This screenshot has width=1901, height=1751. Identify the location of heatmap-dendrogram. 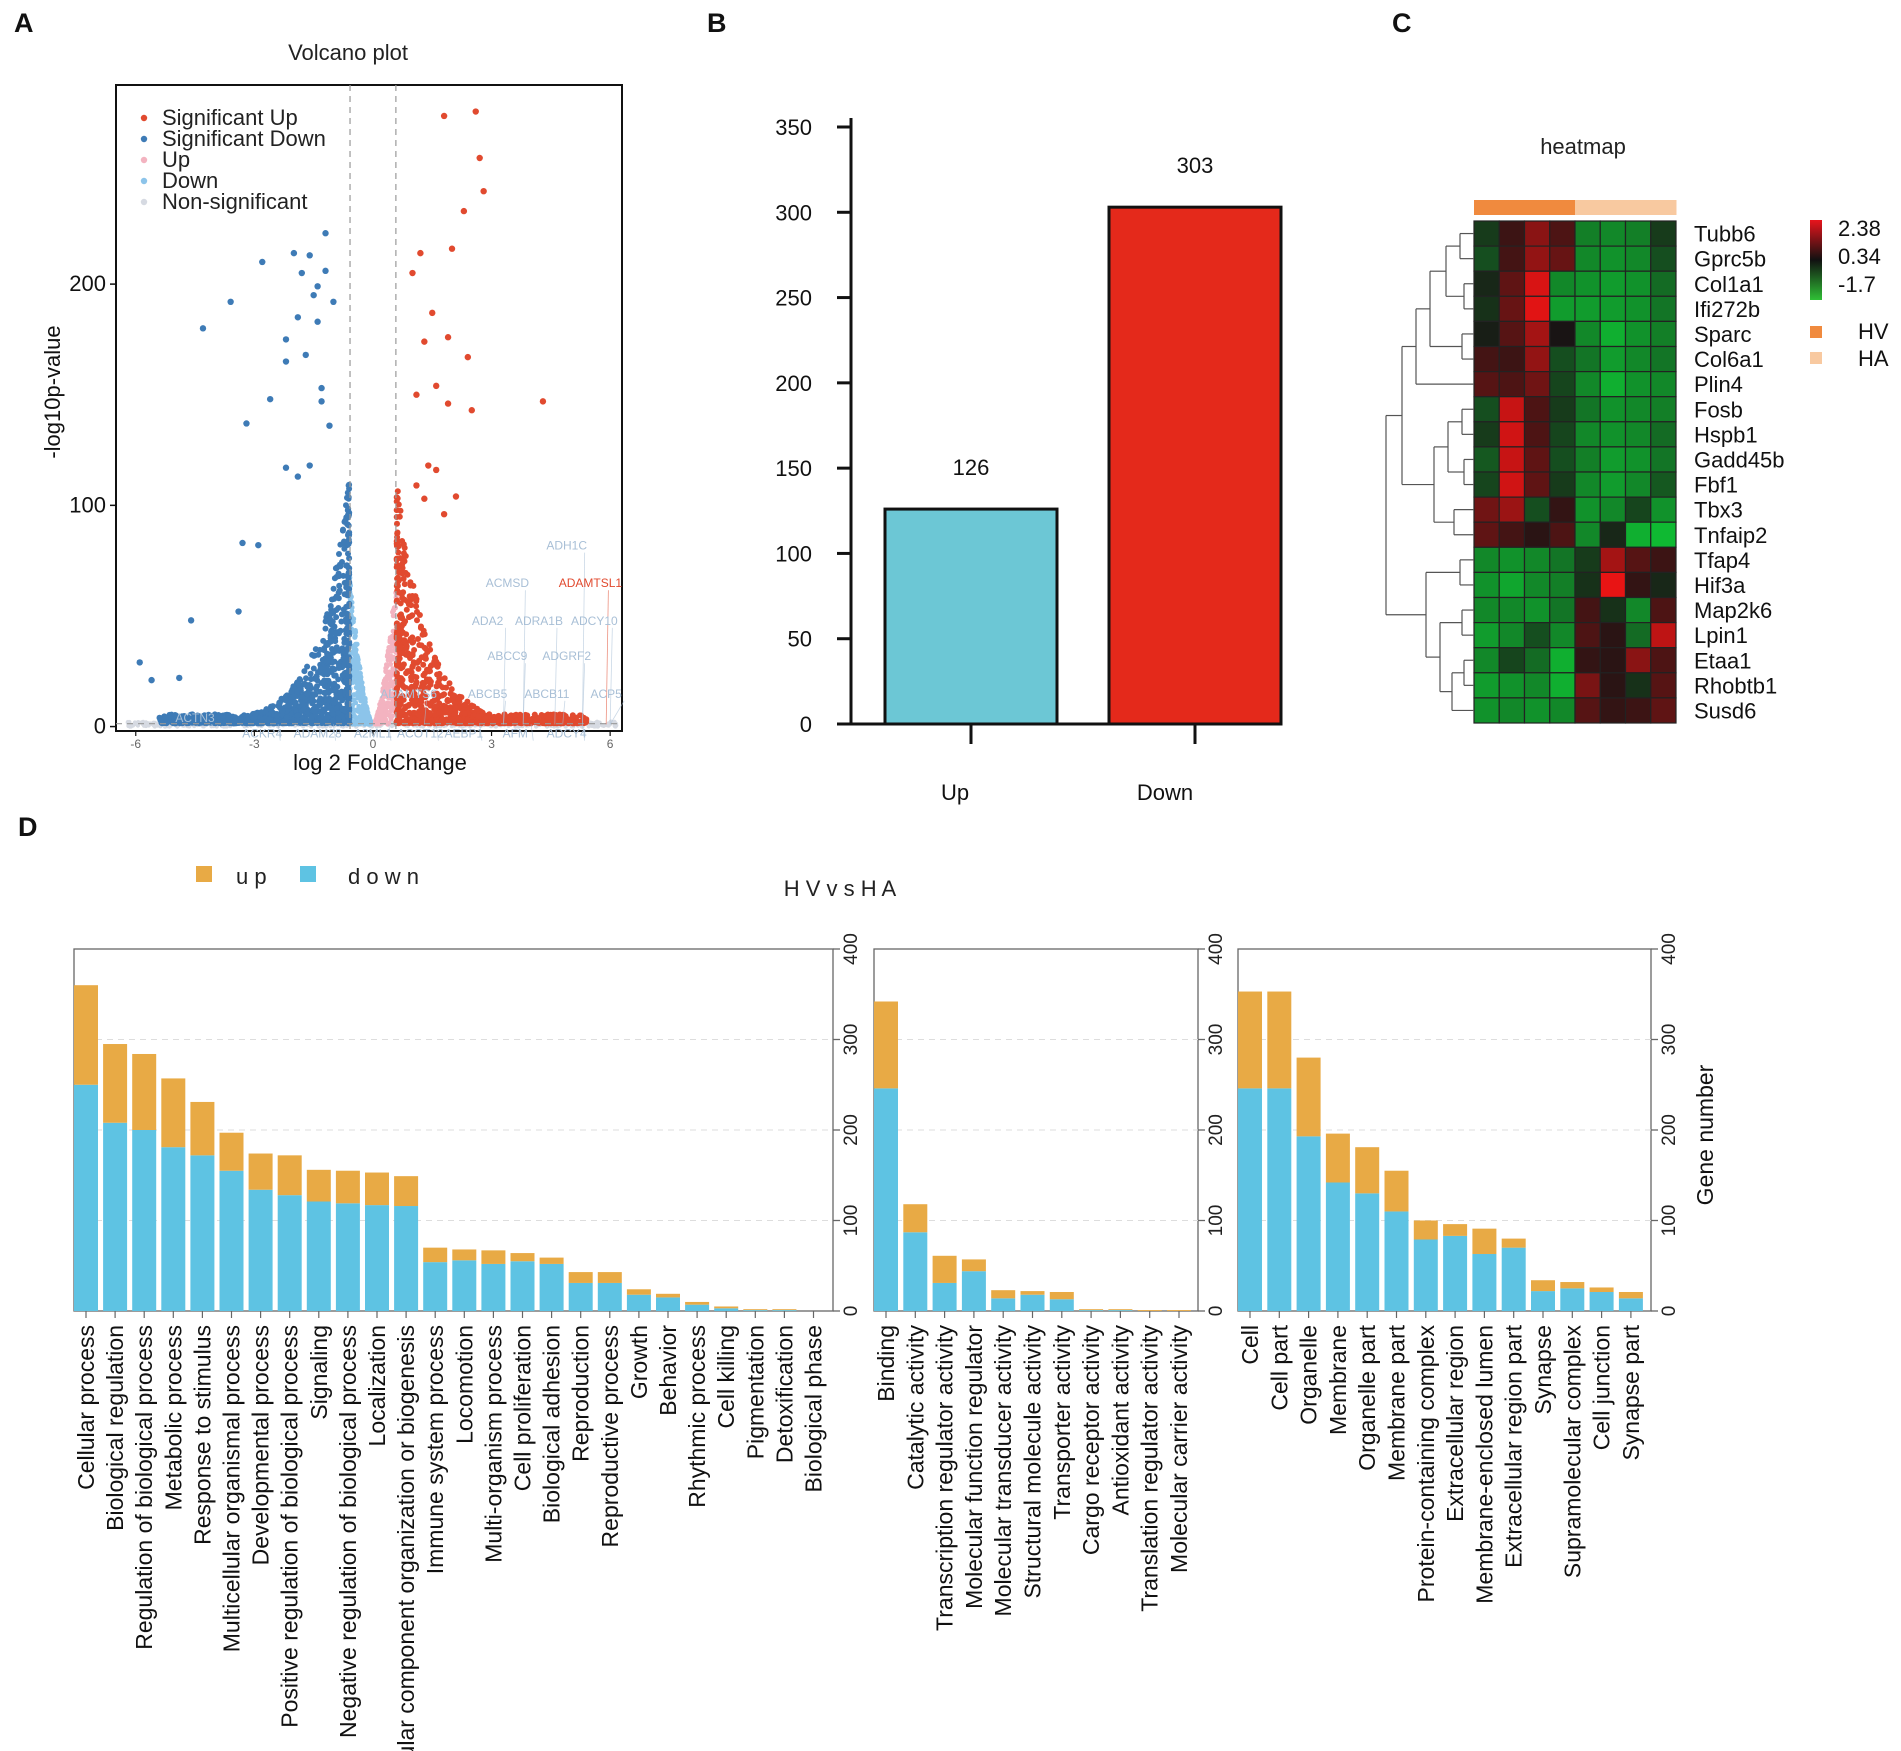
(1429, 472).